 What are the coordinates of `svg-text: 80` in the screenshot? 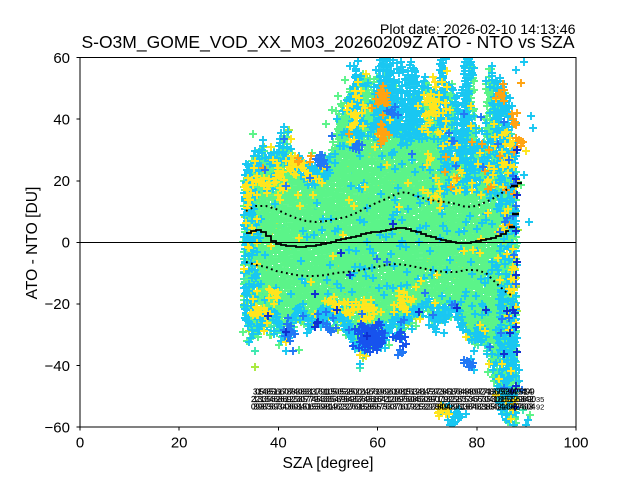 It's located at (476, 443).